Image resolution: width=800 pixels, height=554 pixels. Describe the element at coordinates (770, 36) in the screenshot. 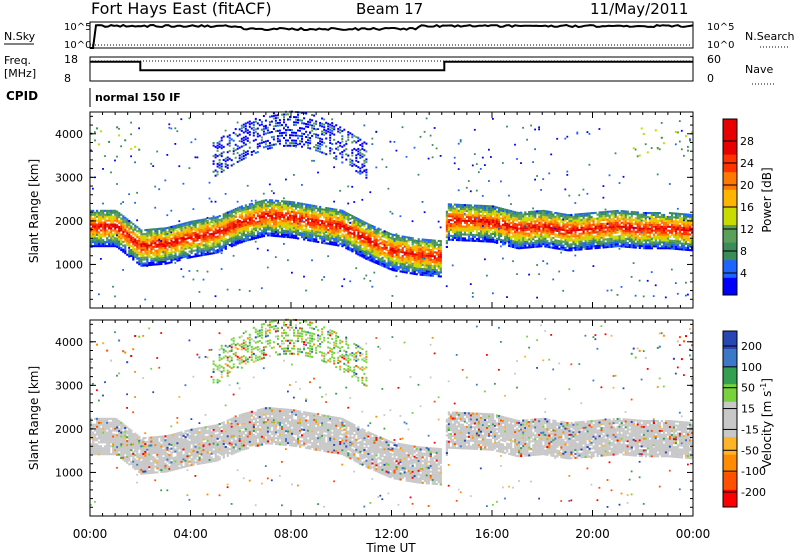

I see `nsearch-label: N.Search` at that location.